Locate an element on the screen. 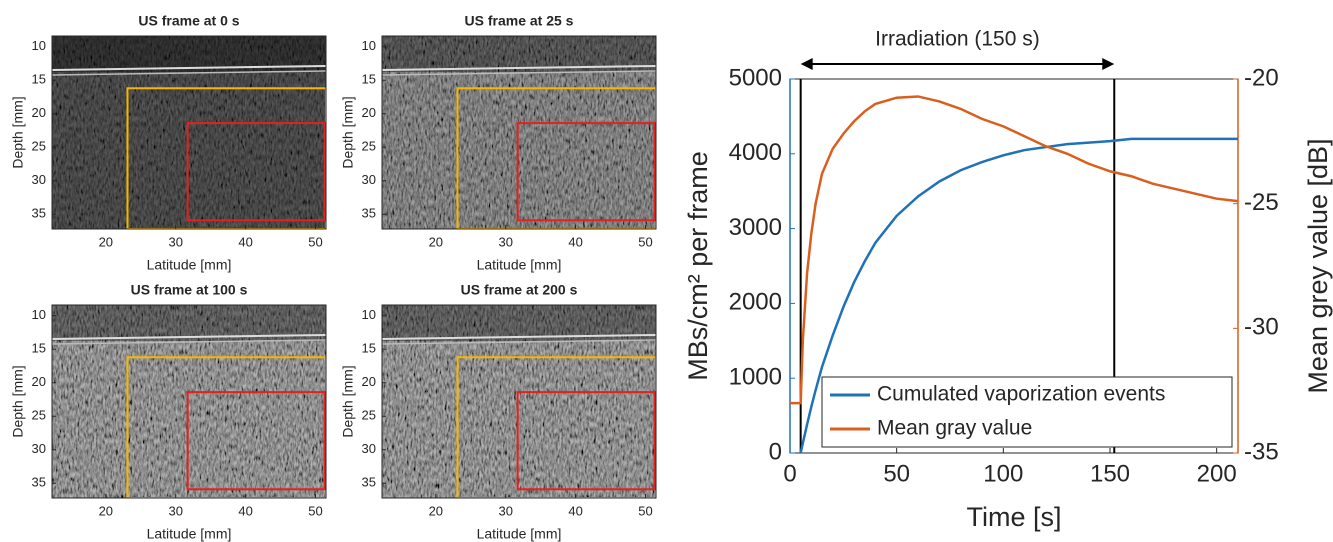  panel-title: US frame at 25 s is located at coordinates (519, 21).